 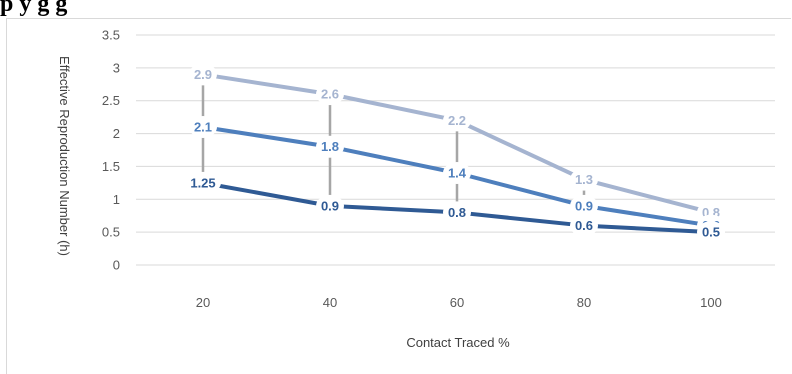 What do you see at coordinates (111, 166) in the screenshot?
I see `y-tick-label: 1.5` at bounding box center [111, 166].